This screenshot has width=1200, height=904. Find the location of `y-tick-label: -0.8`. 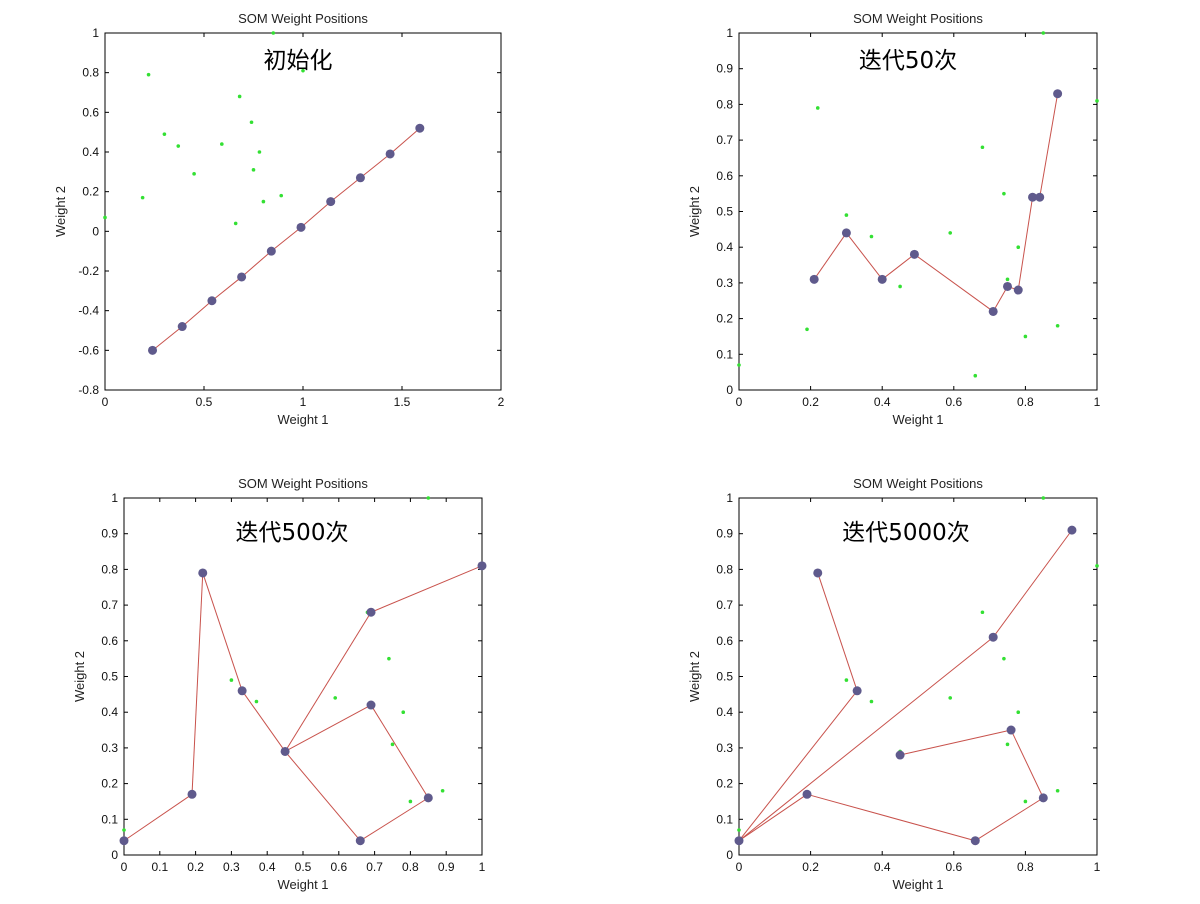

y-tick-label: -0.8 is located at coordinates (88, 390).